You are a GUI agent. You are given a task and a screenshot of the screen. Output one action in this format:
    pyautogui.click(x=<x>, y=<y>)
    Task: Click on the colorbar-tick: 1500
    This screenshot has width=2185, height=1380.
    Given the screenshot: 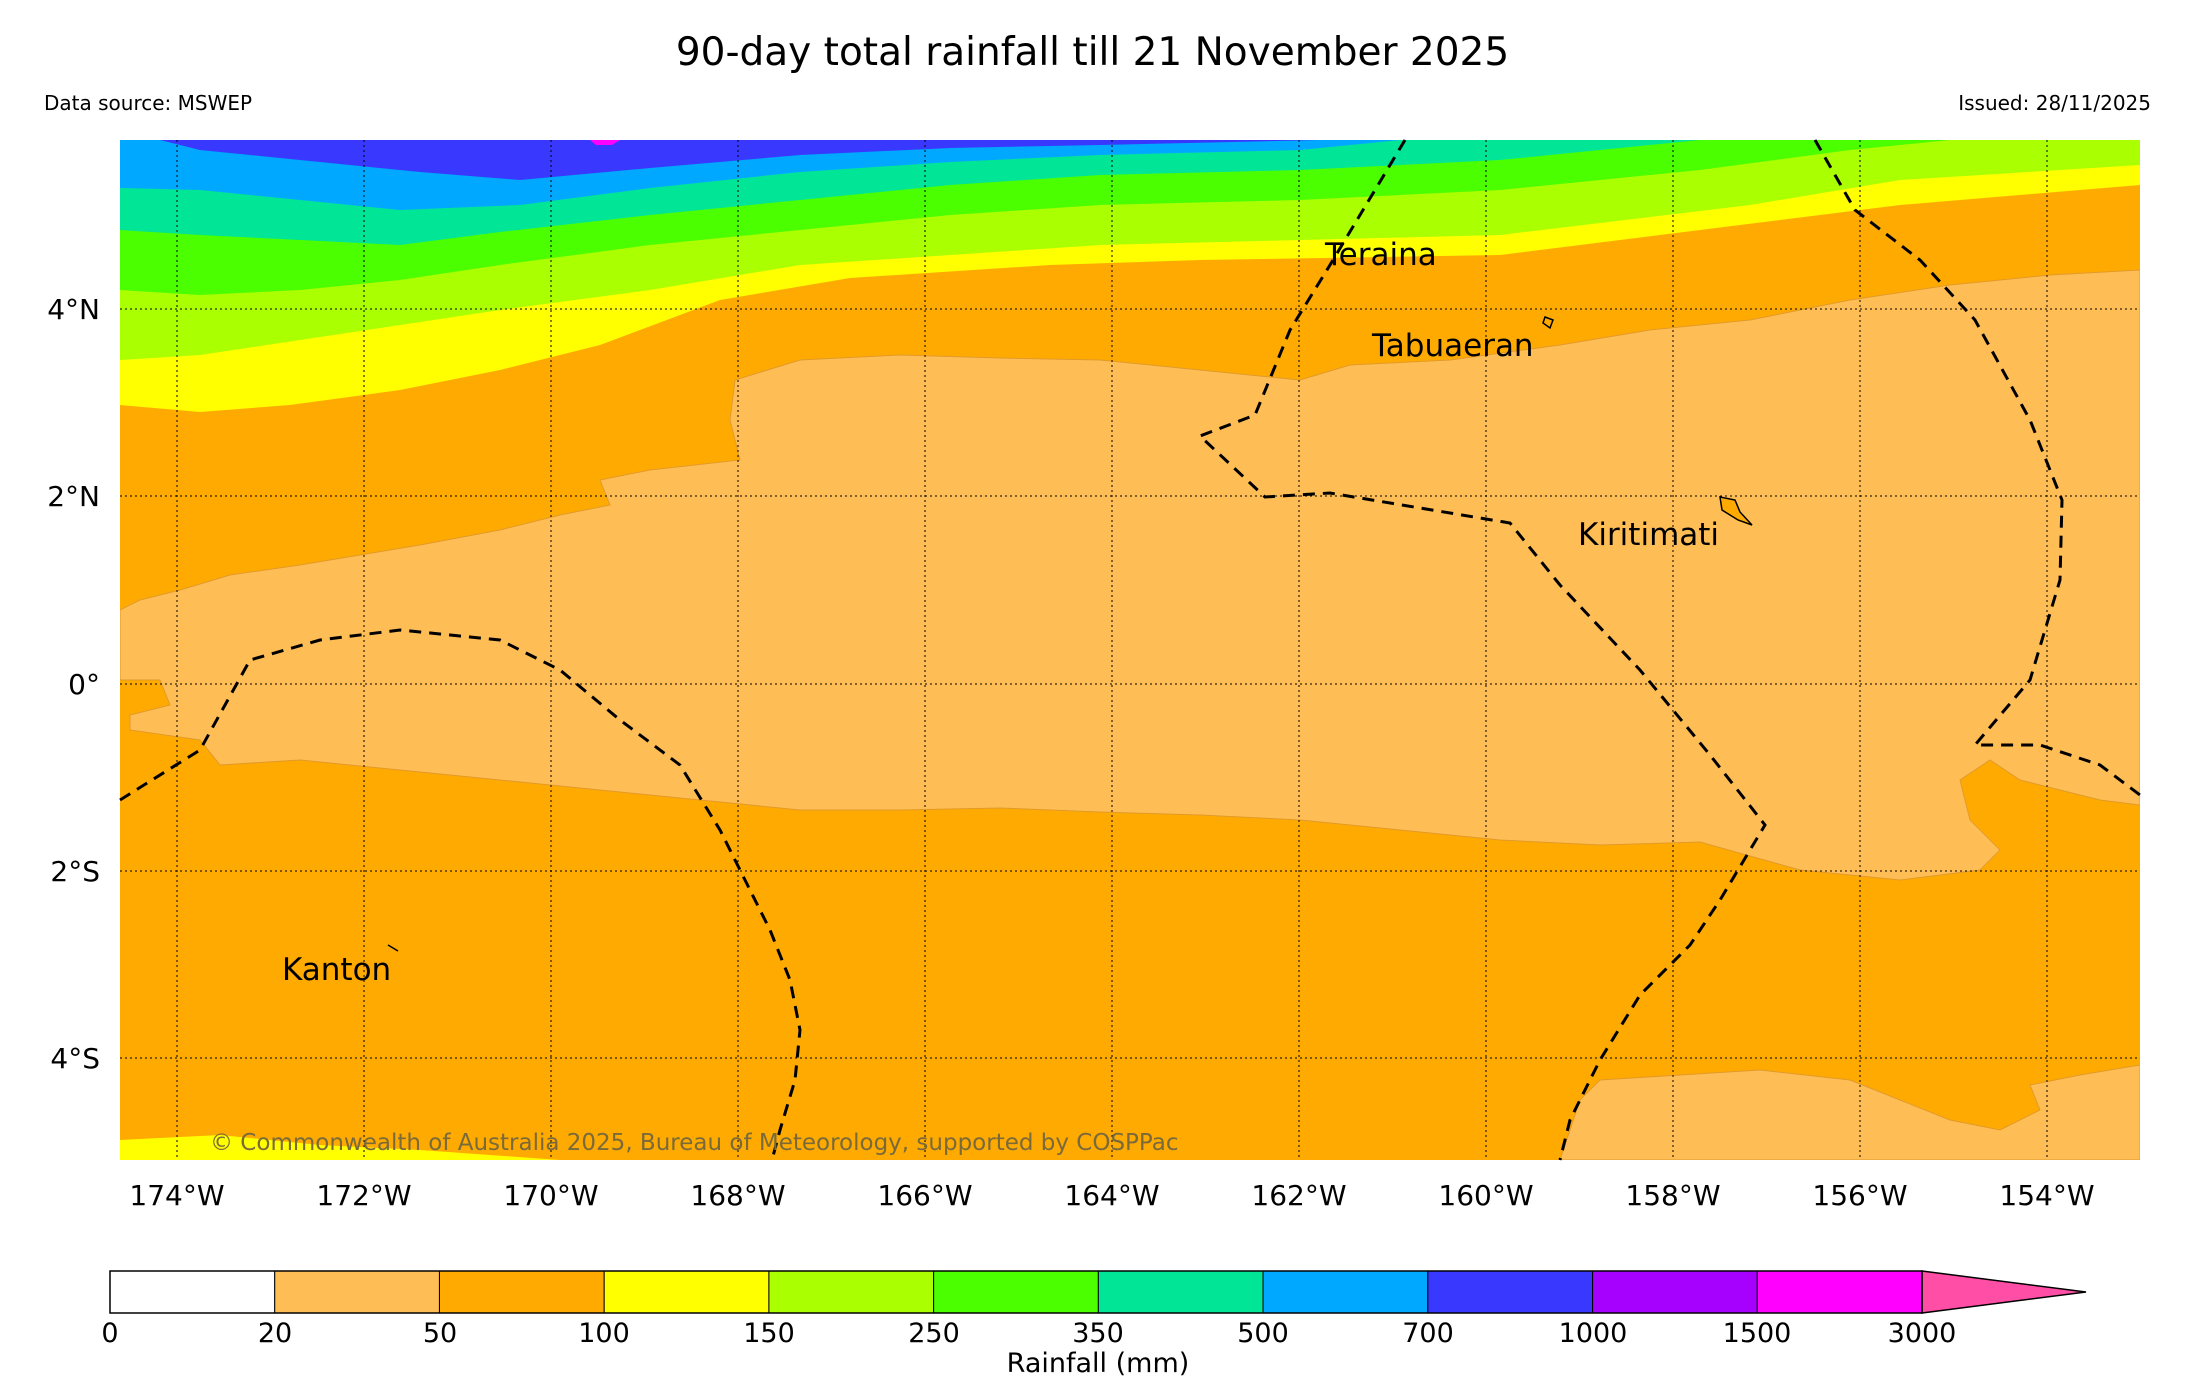 What is the action you would take?
    pyautogui.click(x=1757, y=1333)
    